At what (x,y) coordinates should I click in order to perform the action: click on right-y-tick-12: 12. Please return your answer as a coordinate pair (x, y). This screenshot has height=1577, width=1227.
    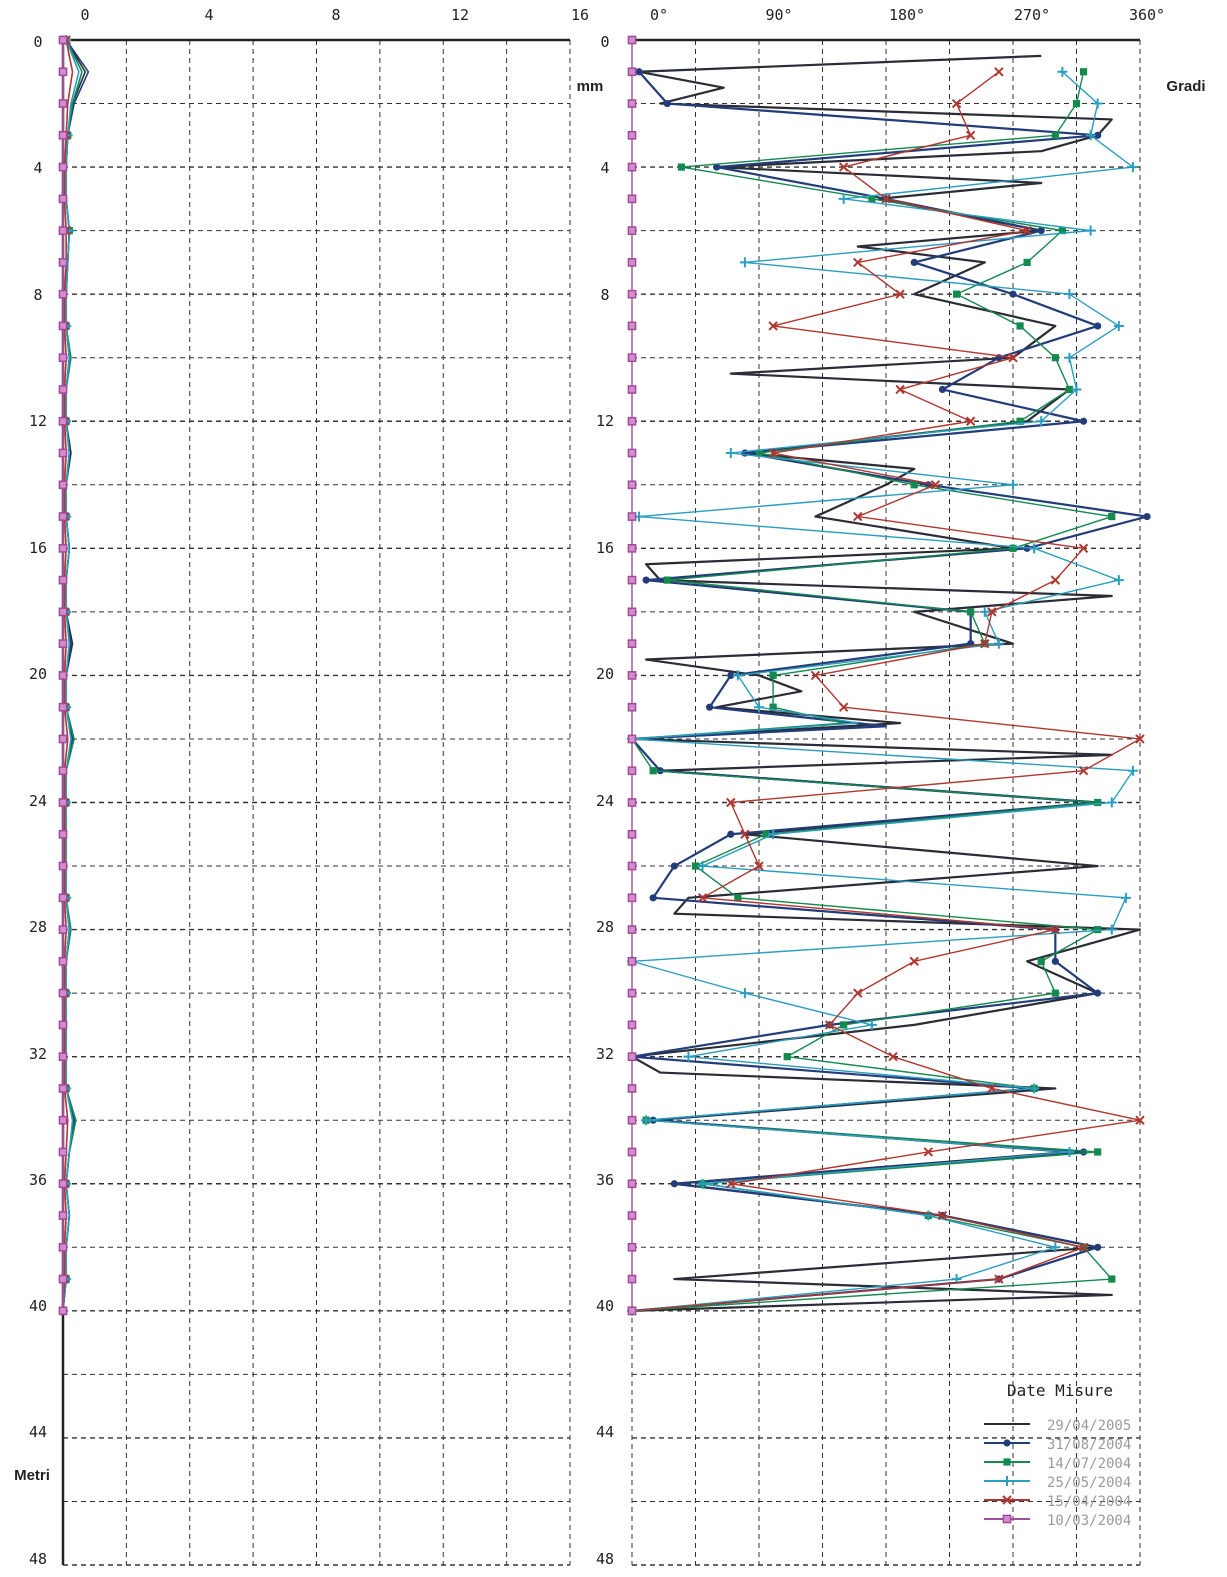
    Looking at the image, I should click on (605, 421).